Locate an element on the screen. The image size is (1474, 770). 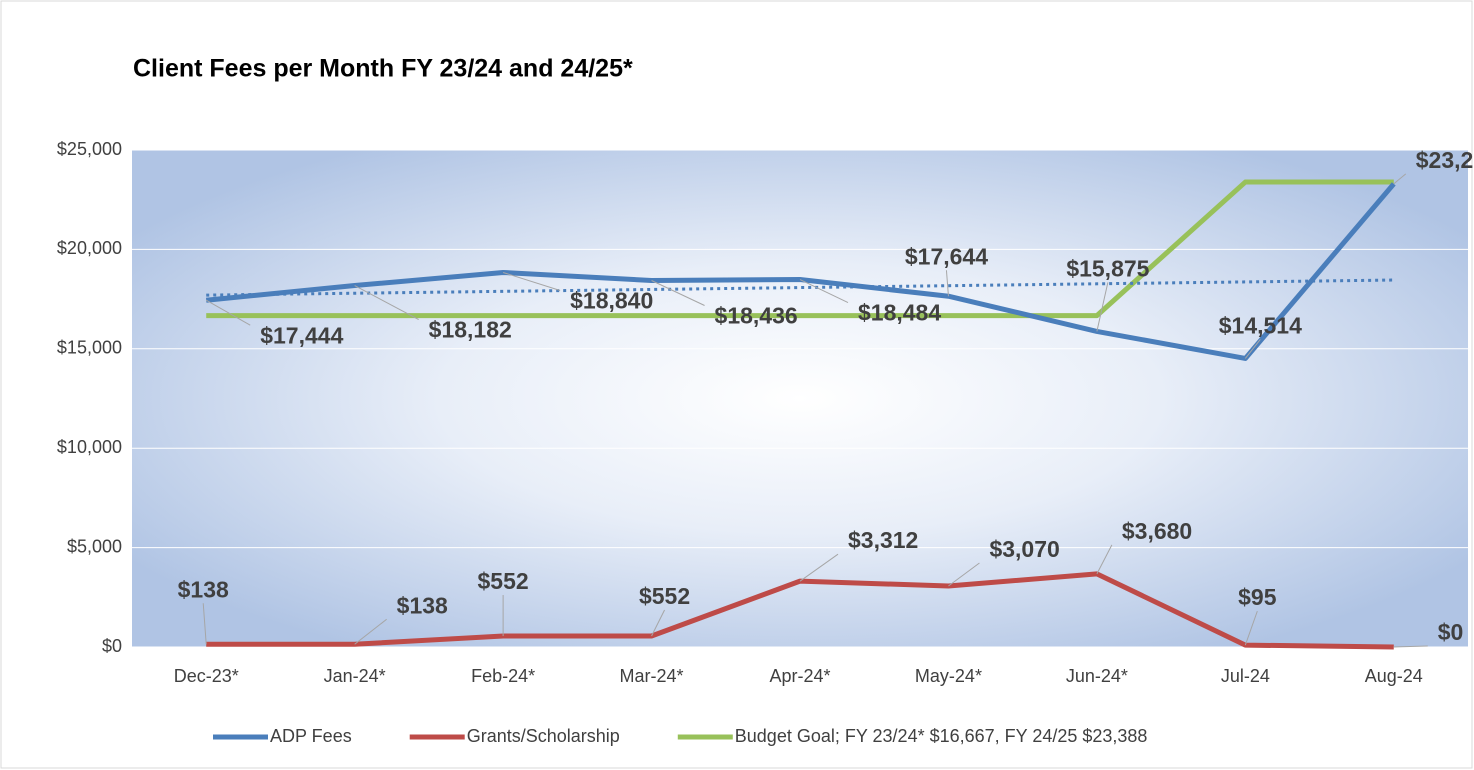
data-label: $18,182 is located at coordinates (470, 330).